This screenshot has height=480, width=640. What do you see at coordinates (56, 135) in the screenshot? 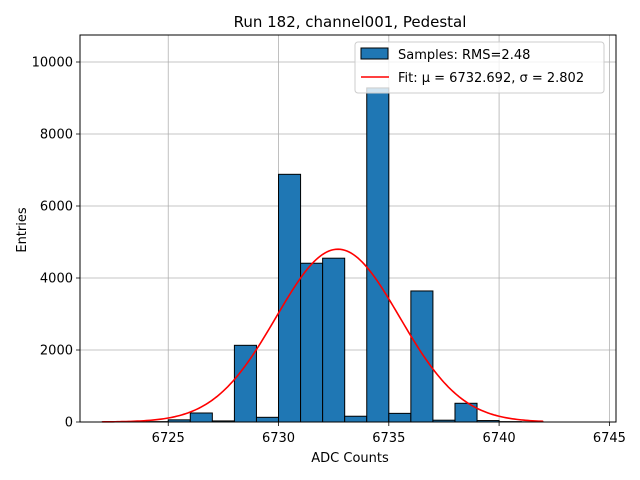
I see `y-tick-label: 8000` at bounding box center [56, 135].